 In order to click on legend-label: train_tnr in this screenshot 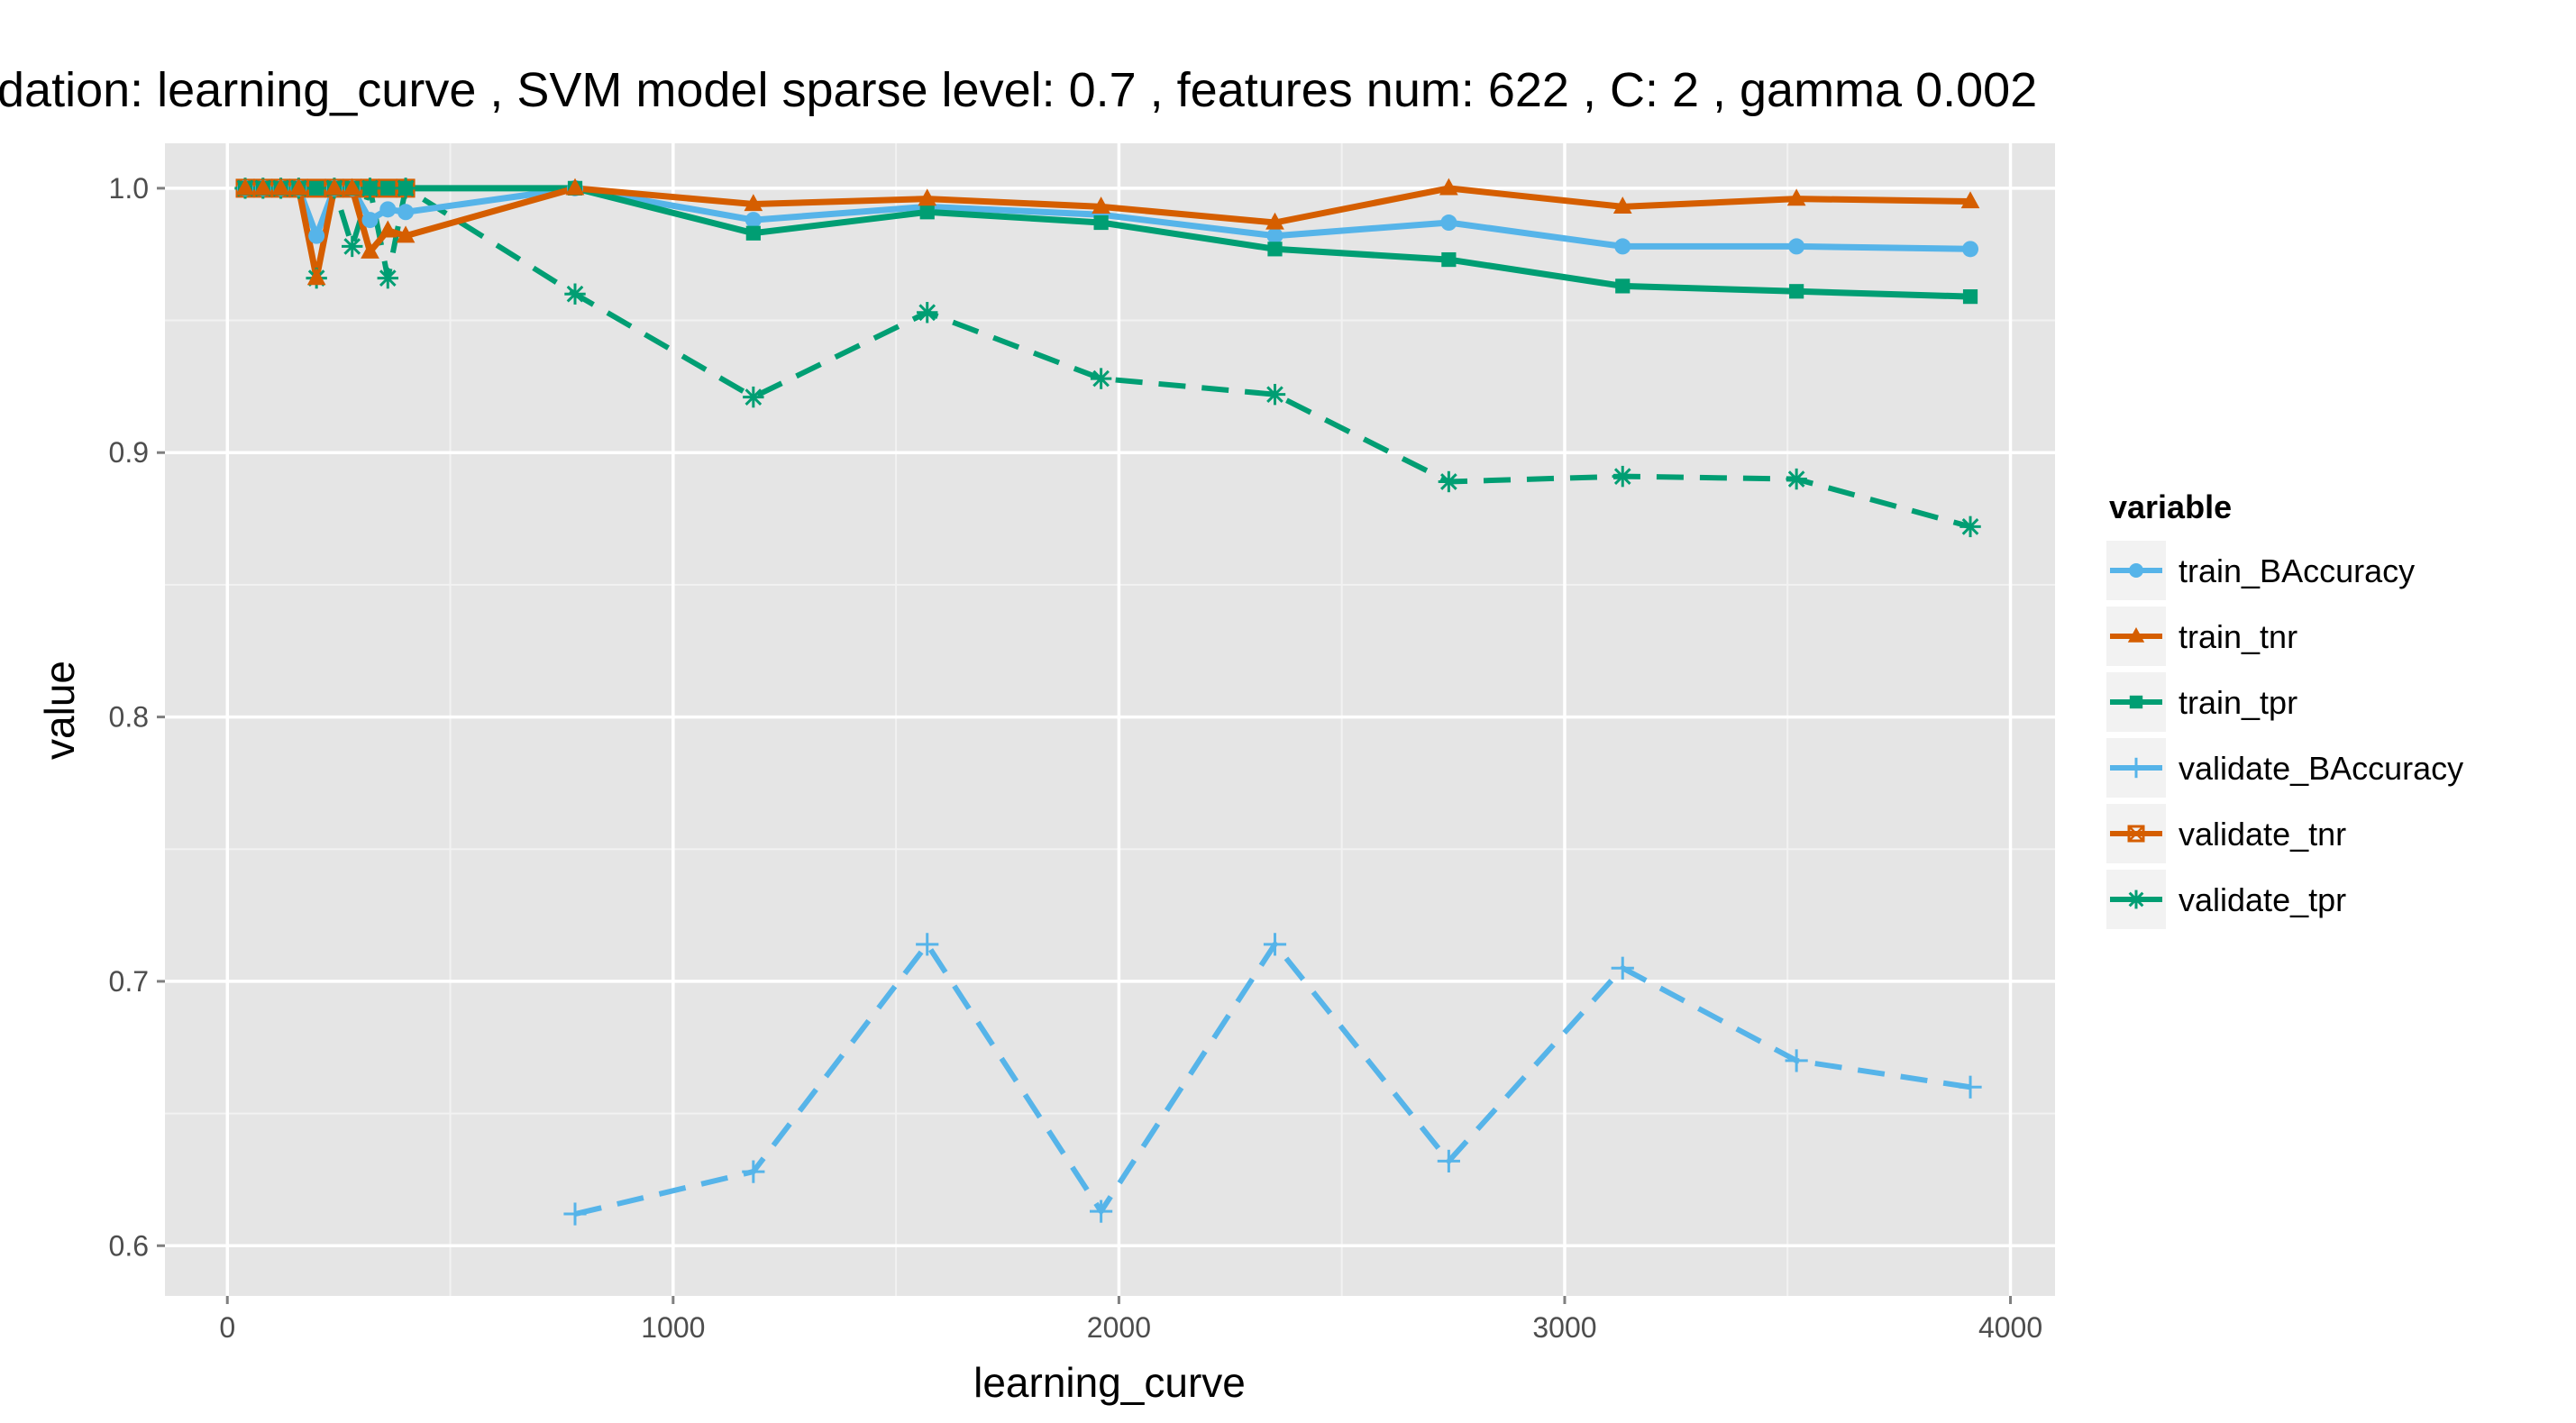, I will do `click(2238, 636)`.